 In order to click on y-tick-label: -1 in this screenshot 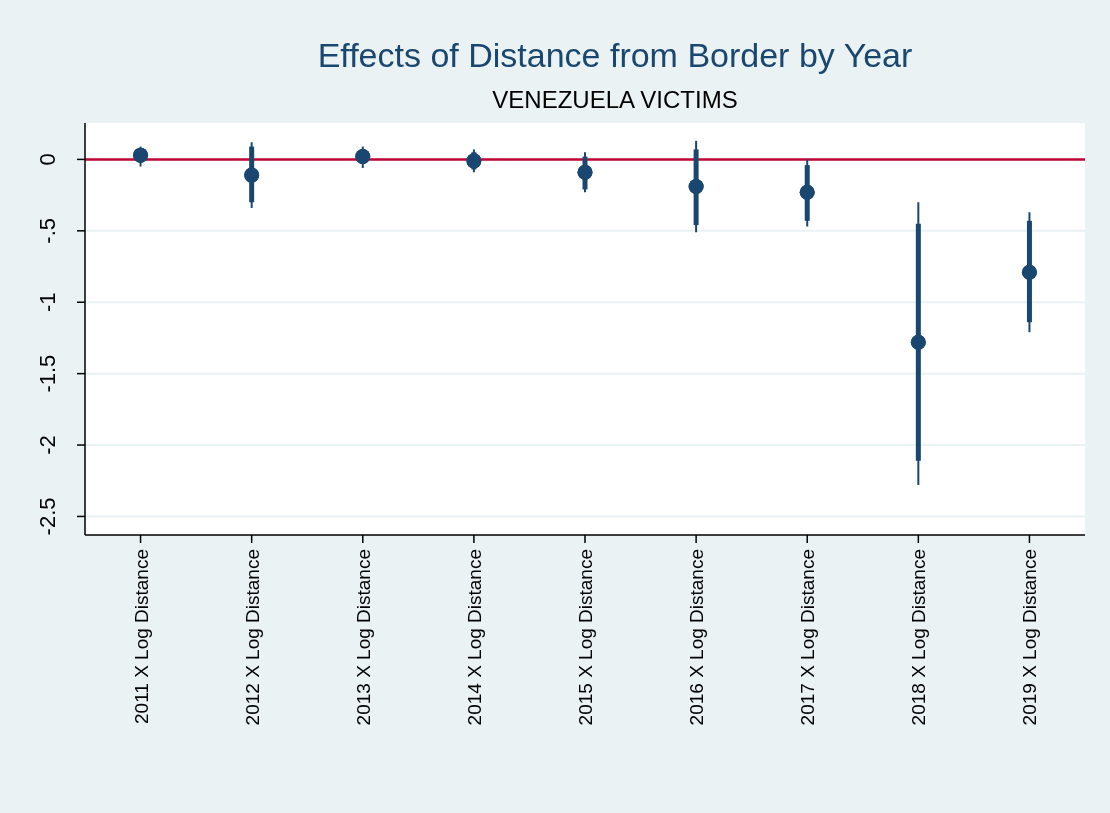, I will do `click(47, 302)`.